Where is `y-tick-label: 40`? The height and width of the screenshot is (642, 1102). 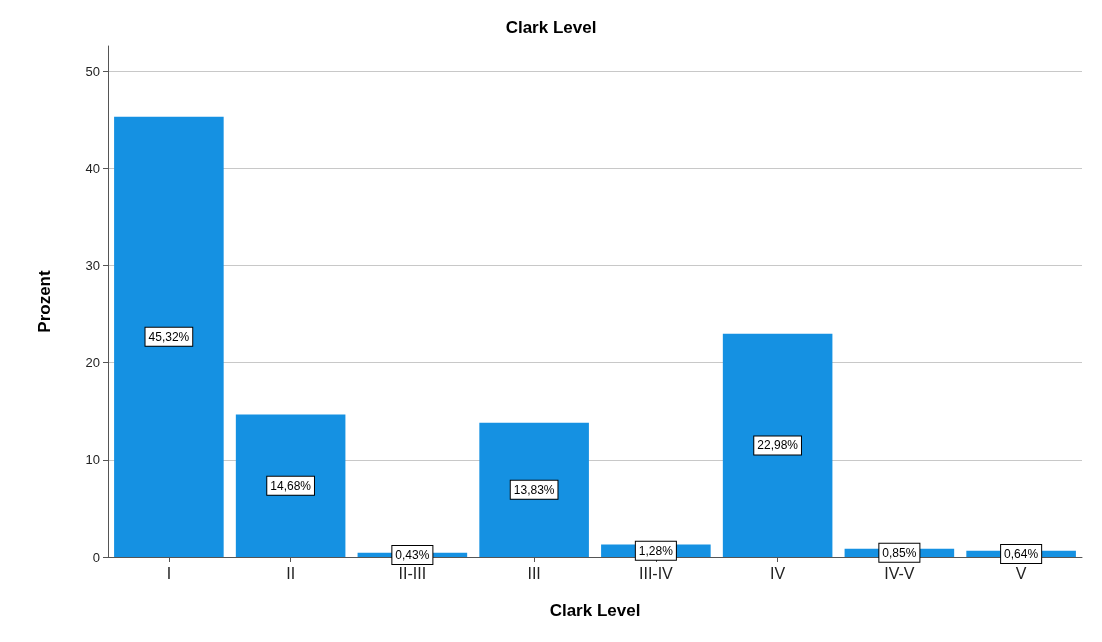
y-tick-label: 40 is located at coordinates (92, 168).